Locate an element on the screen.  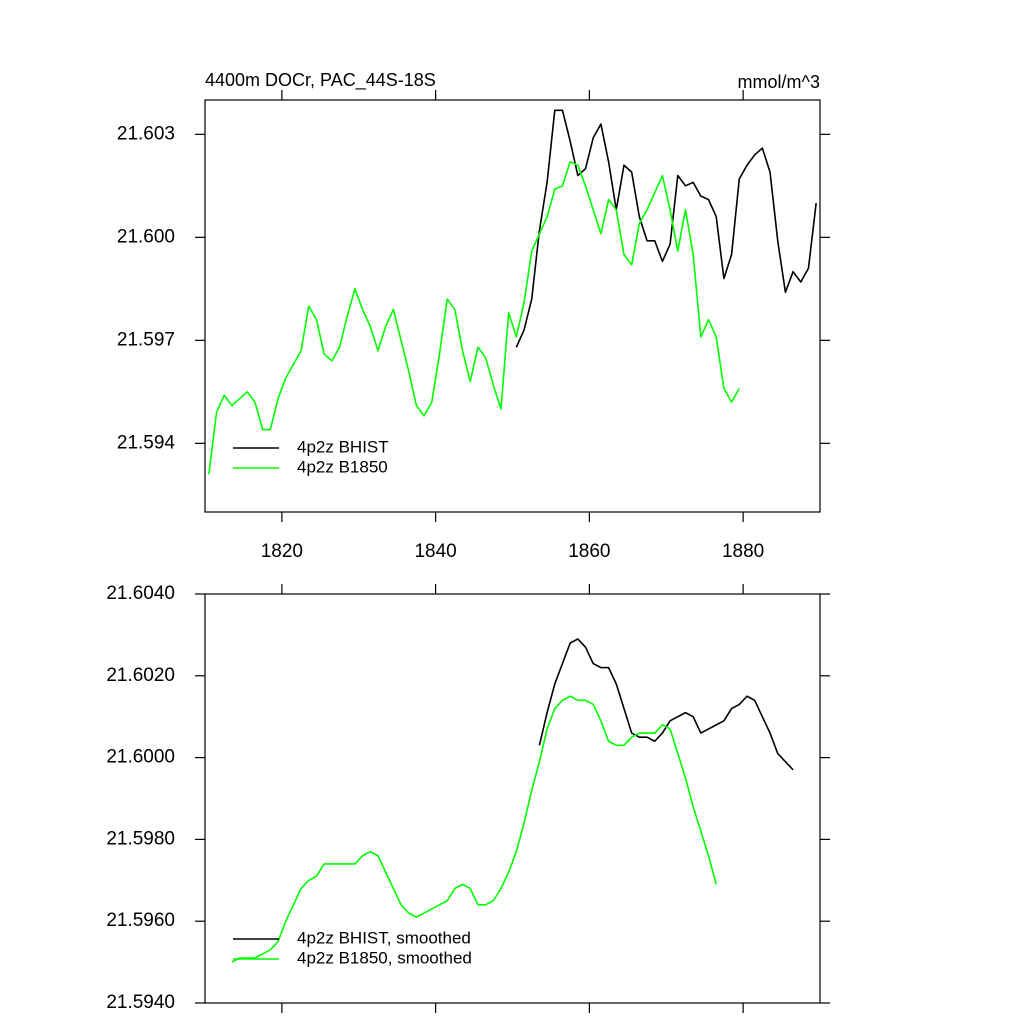
chart-title: 4400m DOCr, PAC_44S-18S is located at coordinates (320, 80).